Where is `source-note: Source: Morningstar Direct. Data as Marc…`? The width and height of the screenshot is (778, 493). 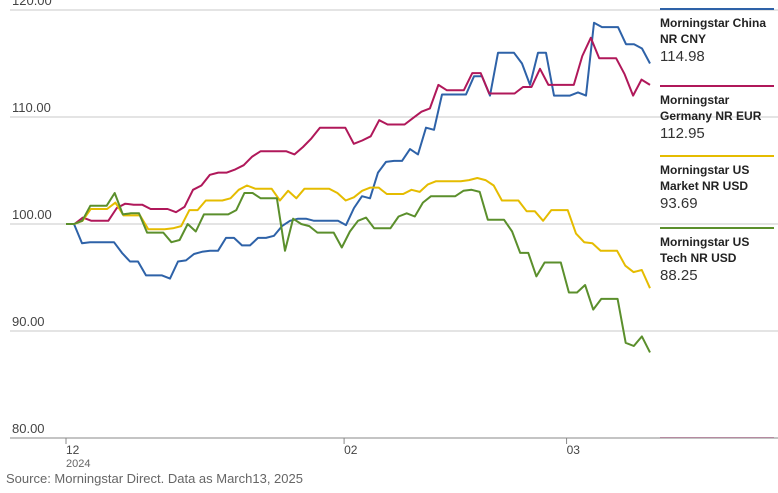 source-note: Source: Morningstar Direct. Data as Marc… is located at coordinates (154, 478).